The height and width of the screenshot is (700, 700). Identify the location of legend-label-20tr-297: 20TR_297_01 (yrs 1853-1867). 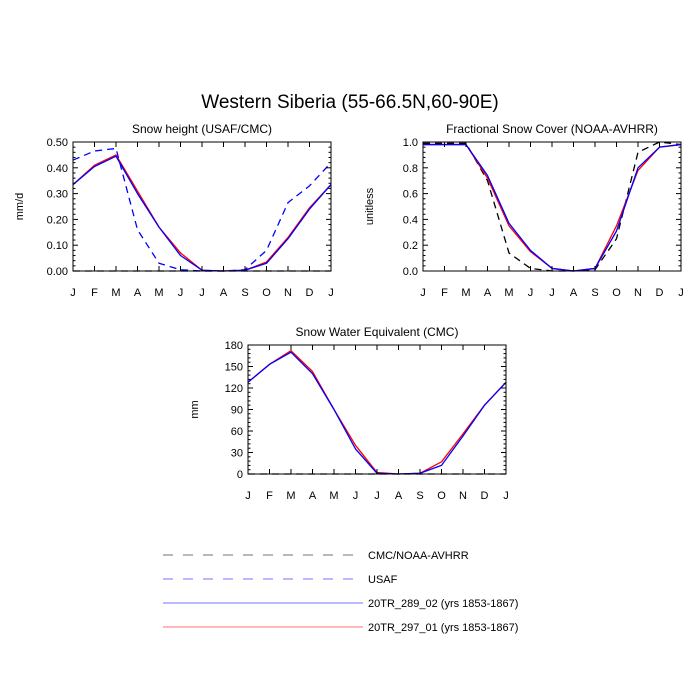
(443, 628).